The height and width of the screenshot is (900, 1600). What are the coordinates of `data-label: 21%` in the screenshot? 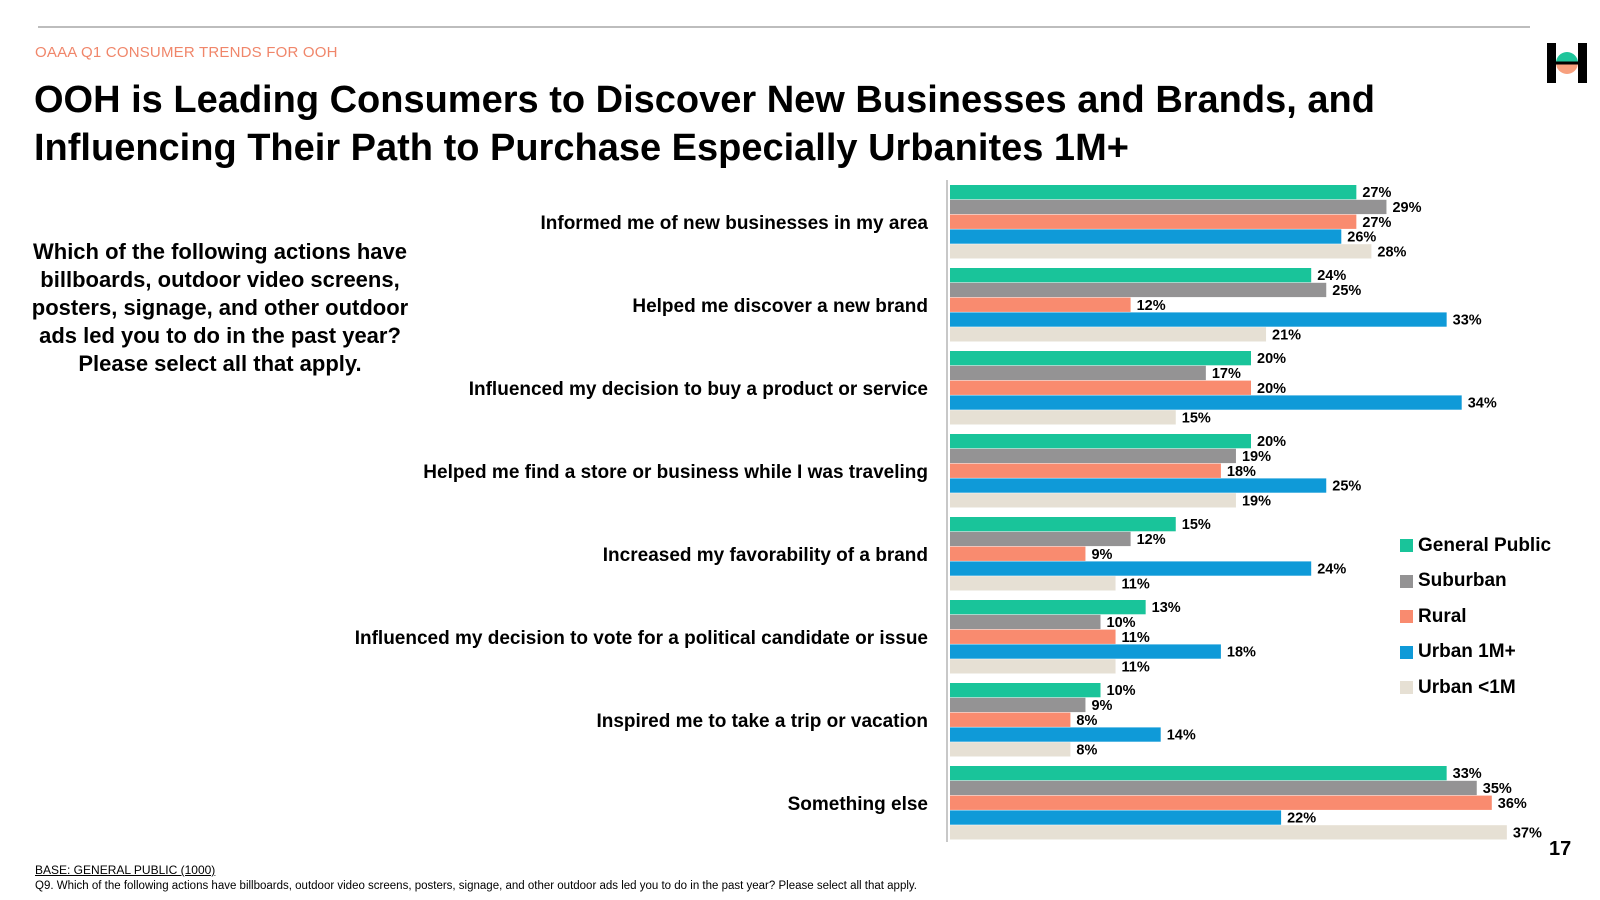 It's located at (1286, 335).